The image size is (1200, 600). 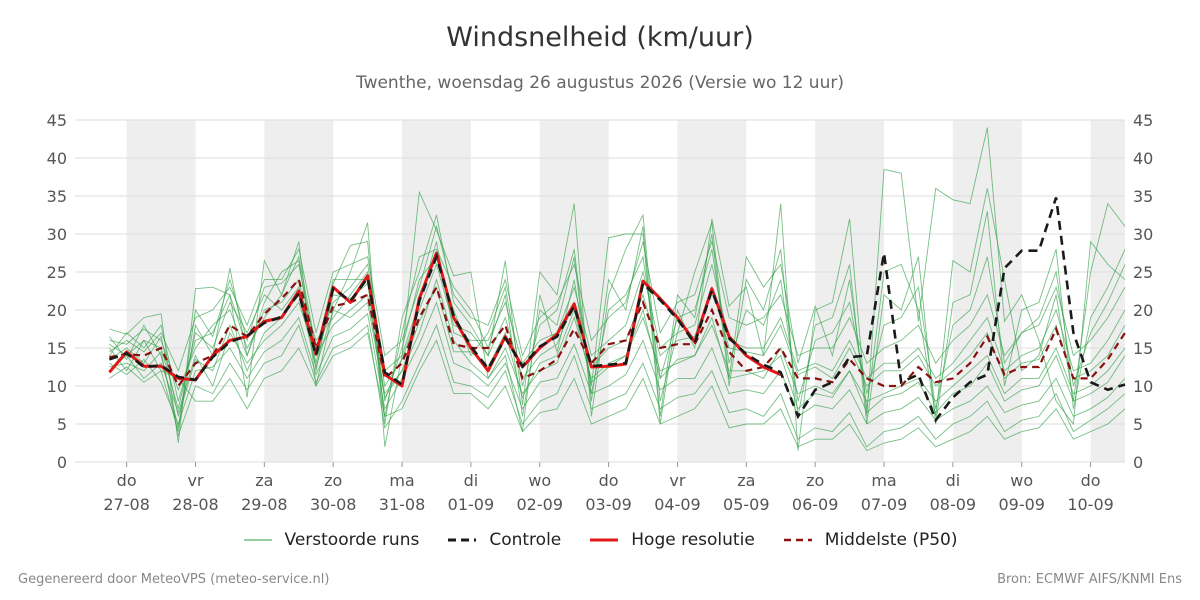 I want to click on y-tick-right-20: 20, so click(x=1143, y=310).